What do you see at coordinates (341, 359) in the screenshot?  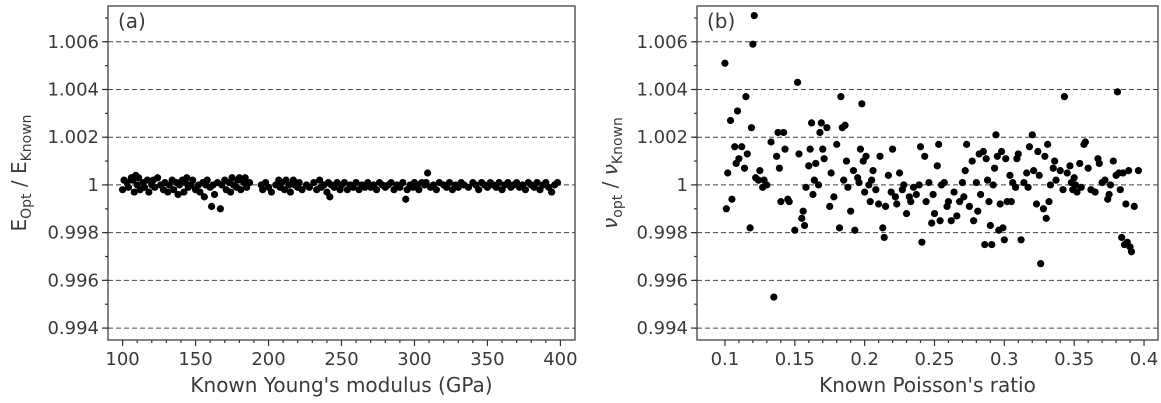 I see `x-tick-label: 250` at bounding box center [341, 359].